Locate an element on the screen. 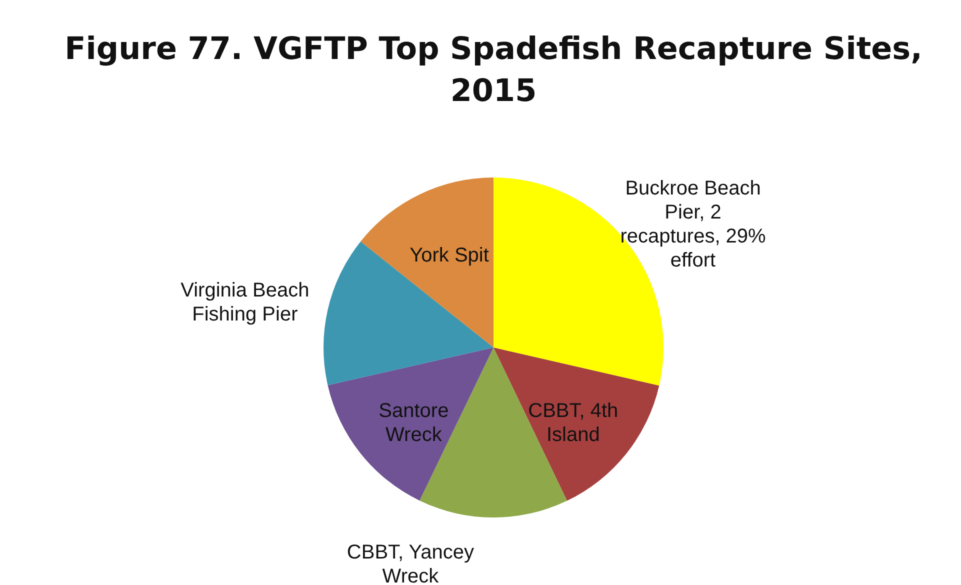  slice-label: York Spit is located at coordinates (450, 255).